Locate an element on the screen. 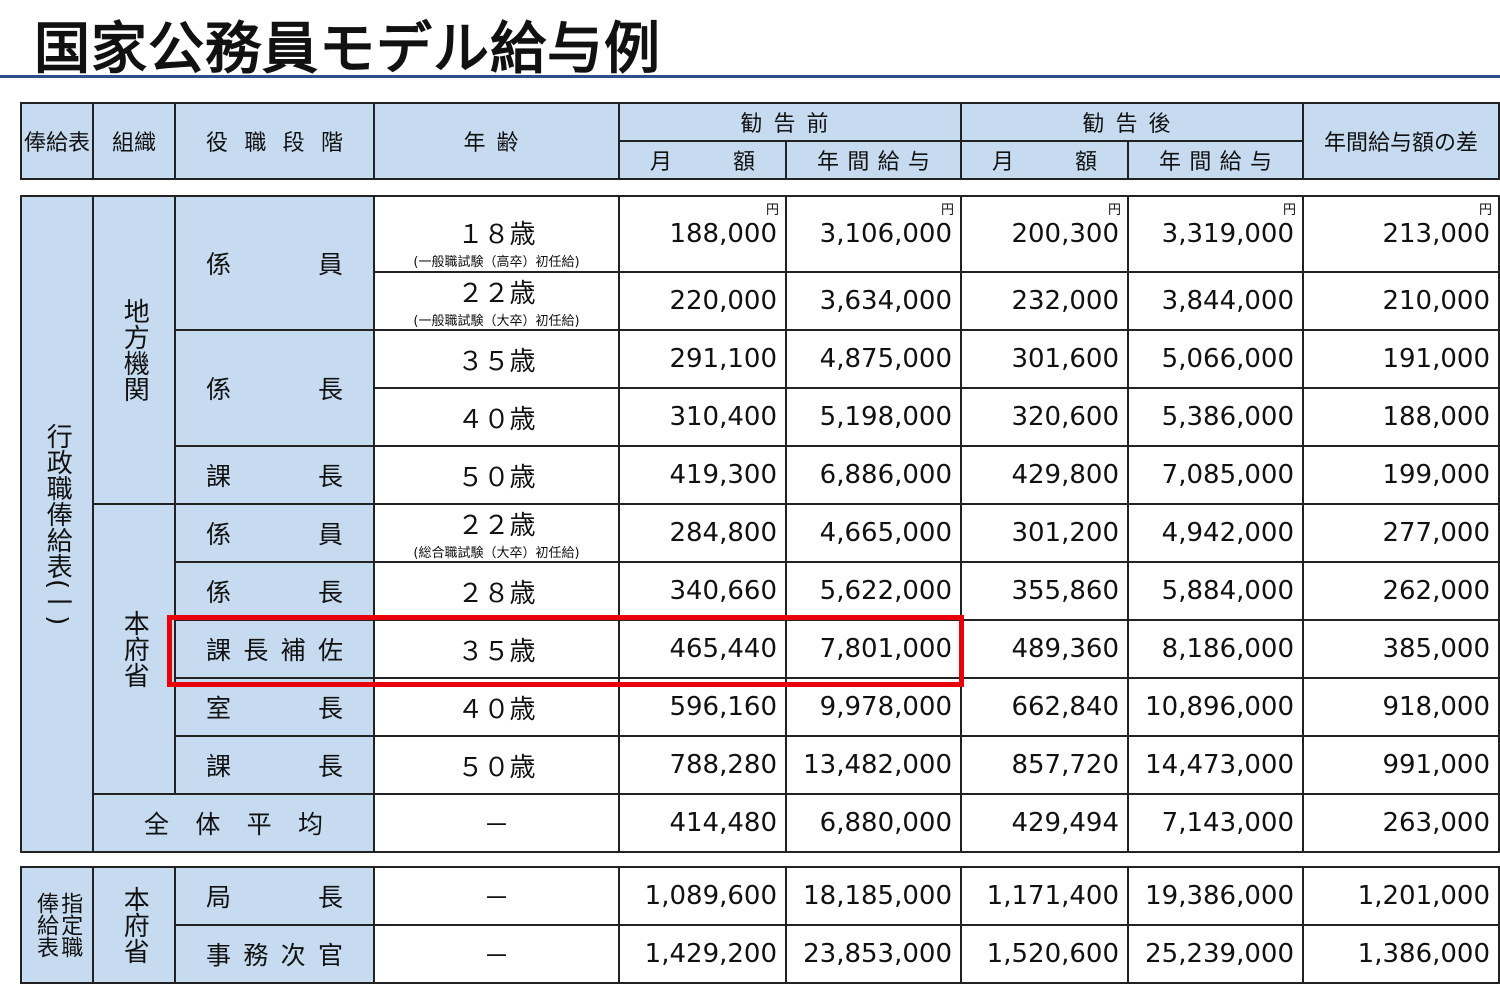 Image resolution: width=1500 pixels, height=986 pixels. age-cell: ２８歳 is located at coordinates (496, 591).